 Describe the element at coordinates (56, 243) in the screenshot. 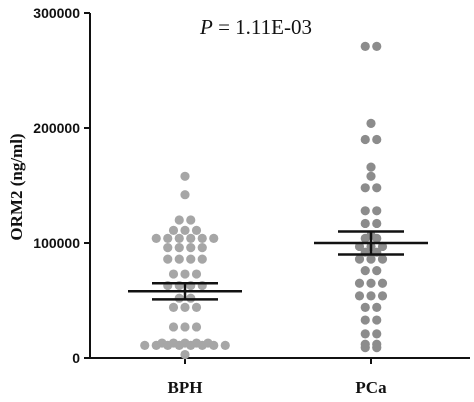

I see `y-tick-label: 100000` at that location.